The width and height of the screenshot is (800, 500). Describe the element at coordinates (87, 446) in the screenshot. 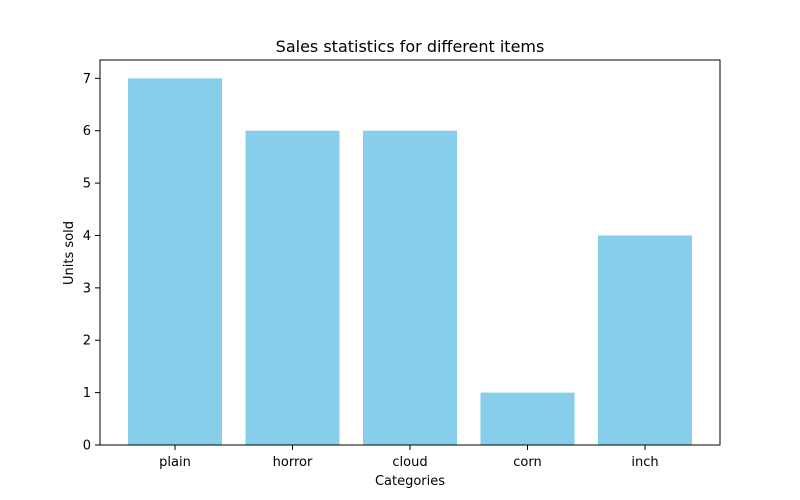

I see `y-tick-label: 0` at that location.